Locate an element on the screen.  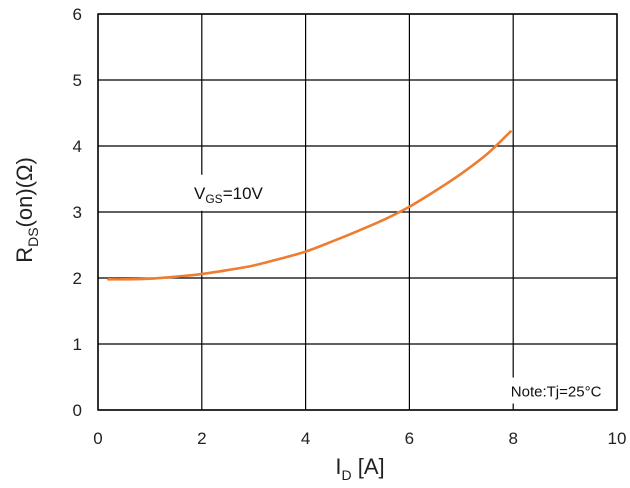
y-tick-label: 0 is located at coordinates (77, 410).